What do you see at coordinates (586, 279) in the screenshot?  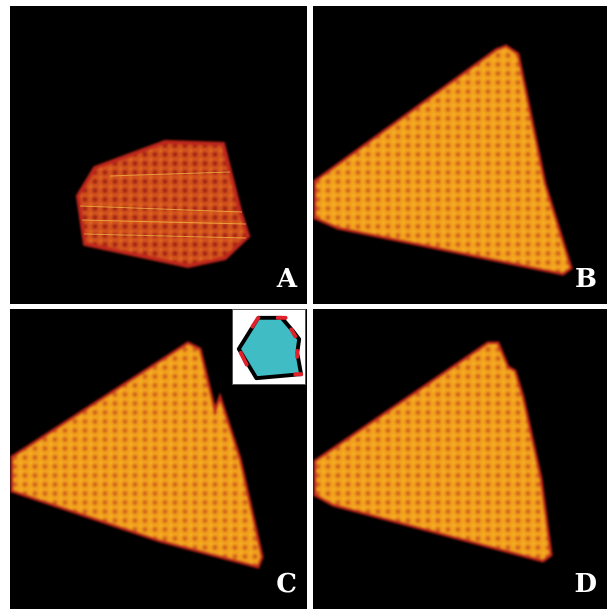 I see `panel-label-b: B` at bounding box center [586, 279].